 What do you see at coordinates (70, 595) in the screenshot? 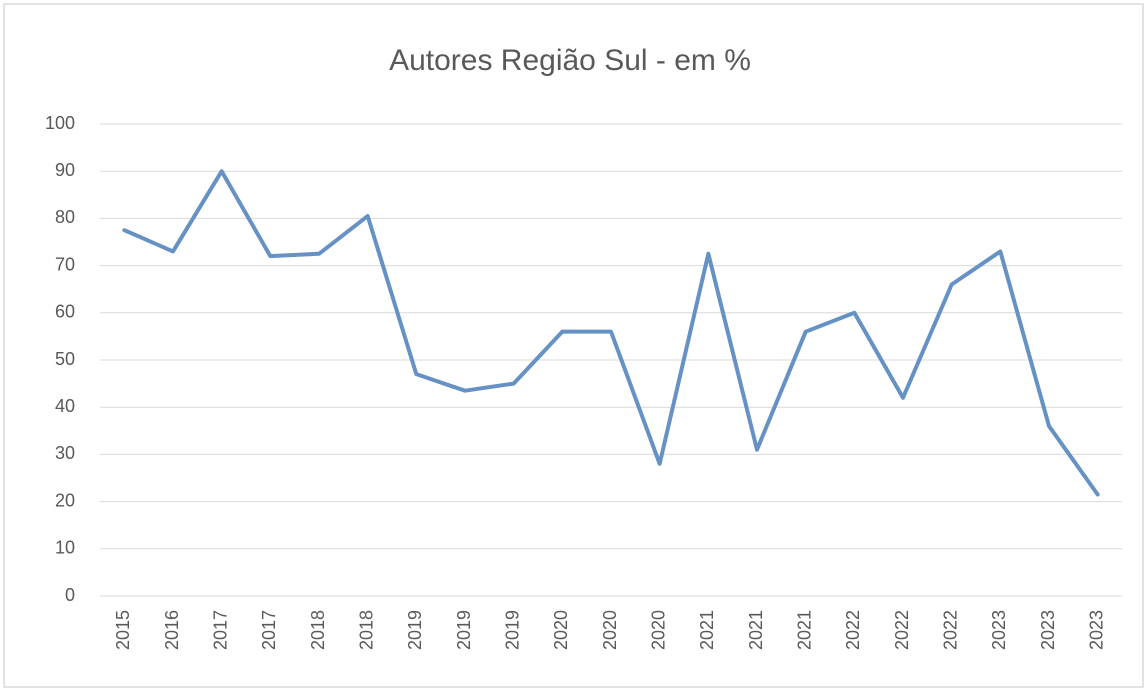
I see `y-tick-label: 0` at bounding box center [70, 595].